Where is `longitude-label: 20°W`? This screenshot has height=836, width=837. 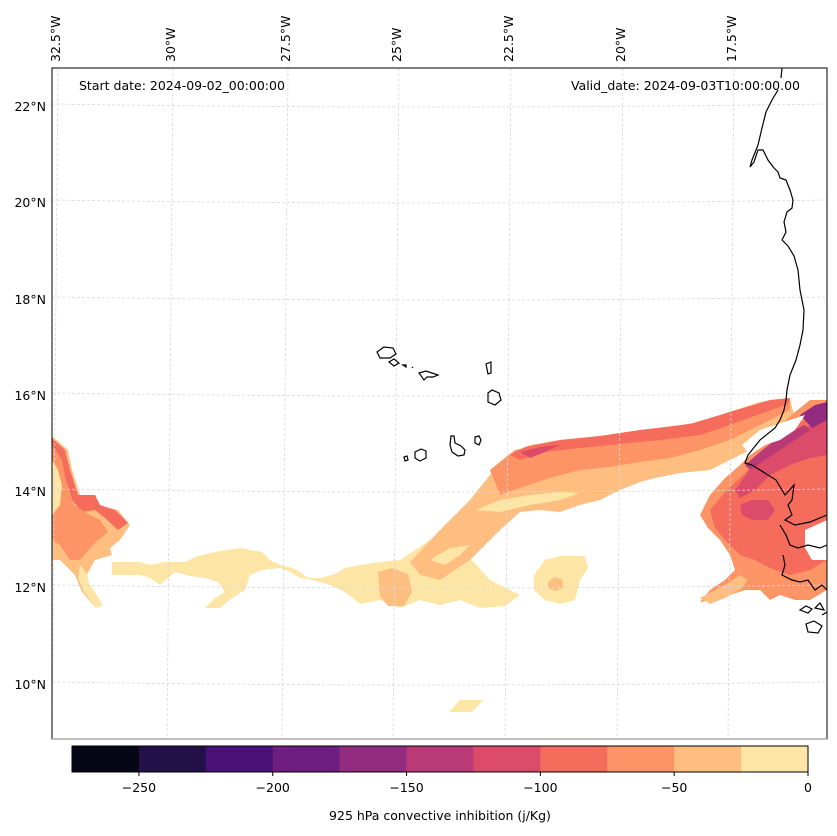 longitude-label: 20°W is located at coordinates (620, 44).